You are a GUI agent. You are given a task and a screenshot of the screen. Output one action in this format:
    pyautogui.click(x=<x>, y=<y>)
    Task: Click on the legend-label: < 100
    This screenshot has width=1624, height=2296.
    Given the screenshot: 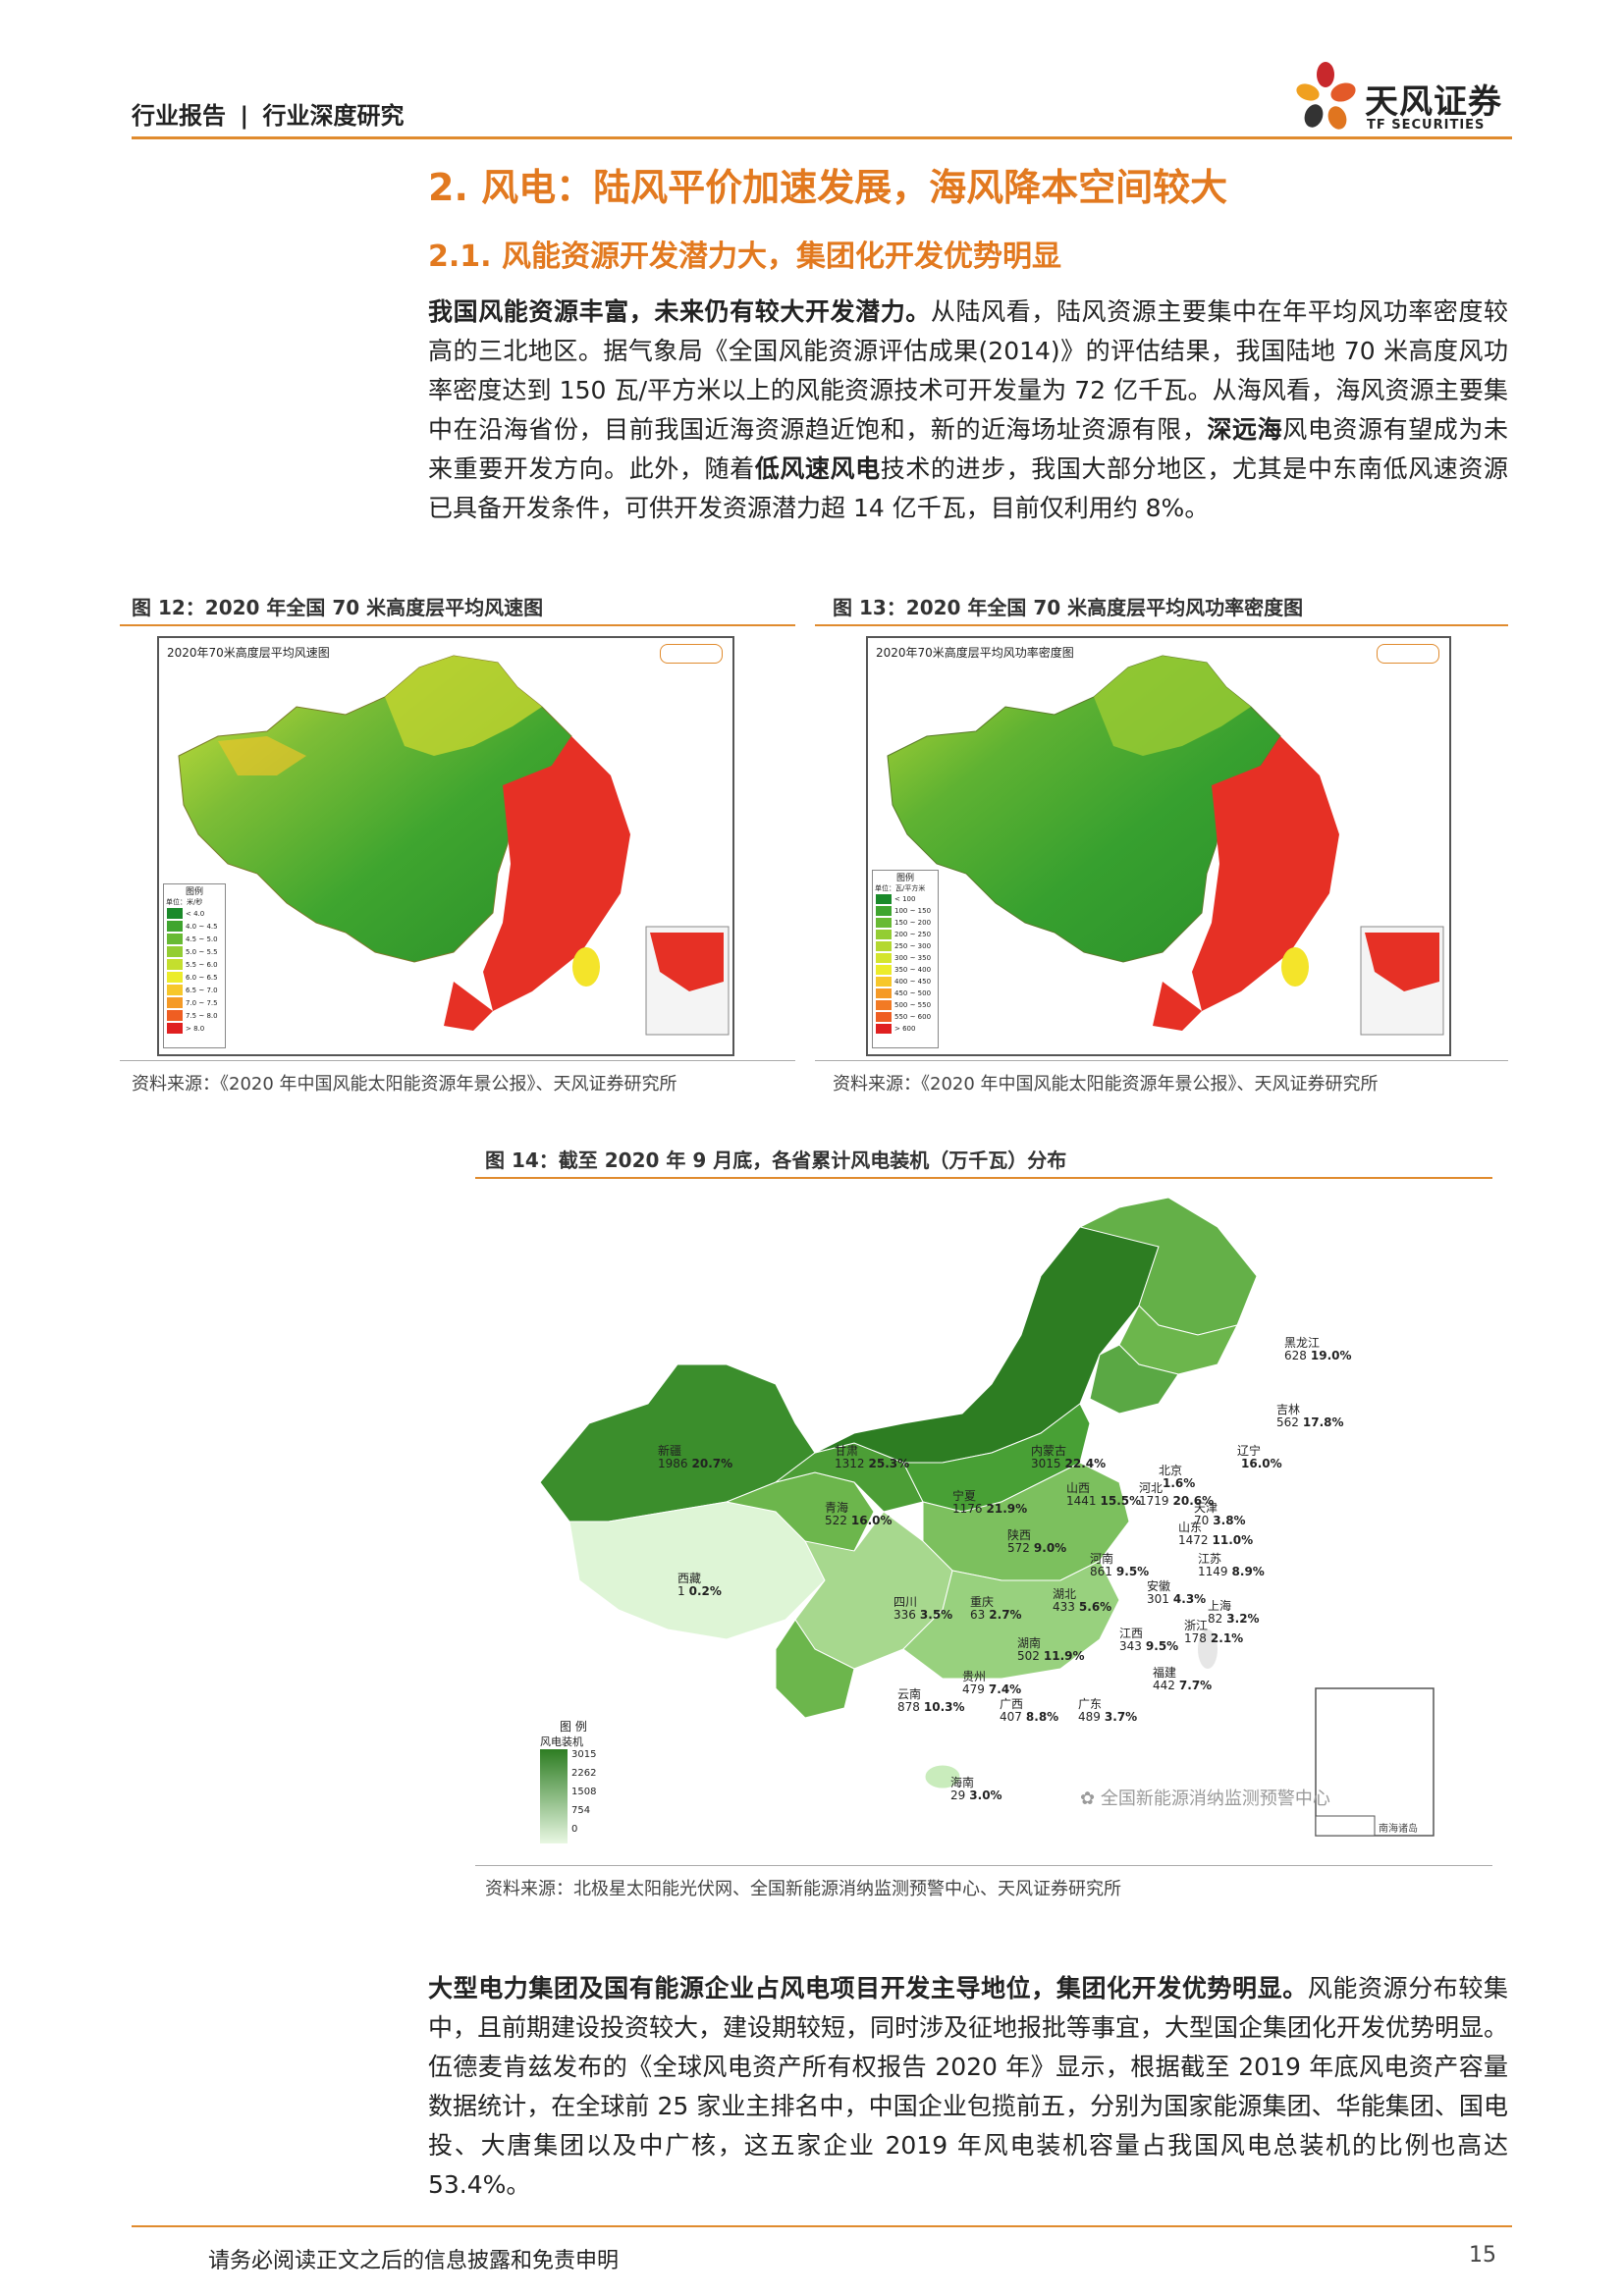 What is the action you would take?
    pyautogui.click(x=905, y=899)
    